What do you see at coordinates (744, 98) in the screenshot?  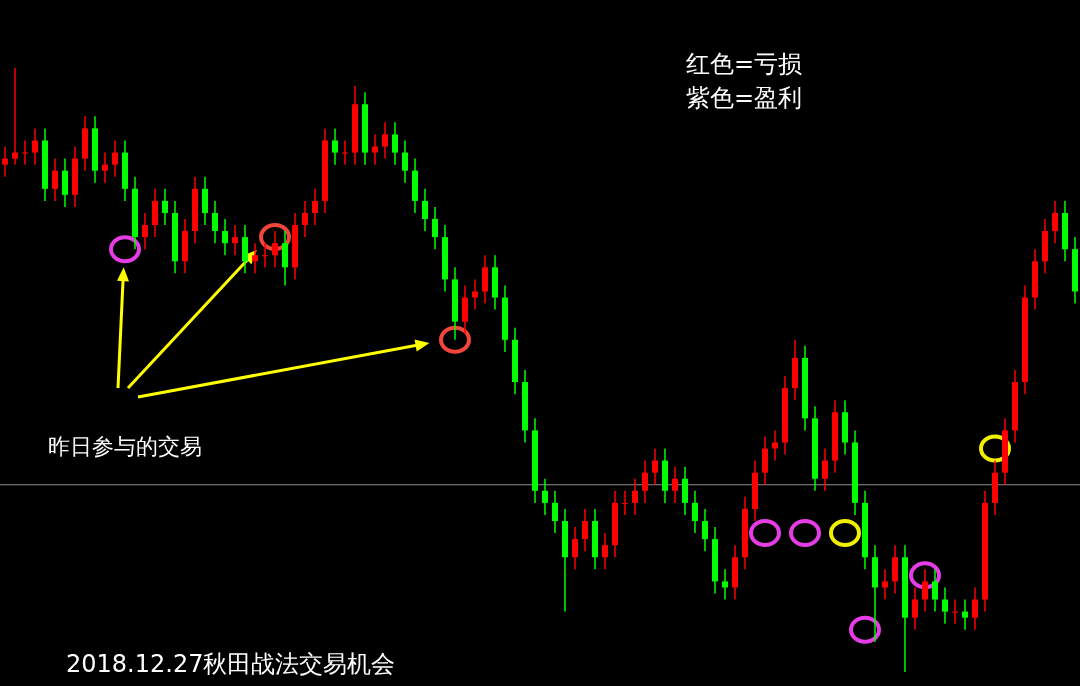 I see `annotation: 紫色=盈利` at bounding box center [744, 98].